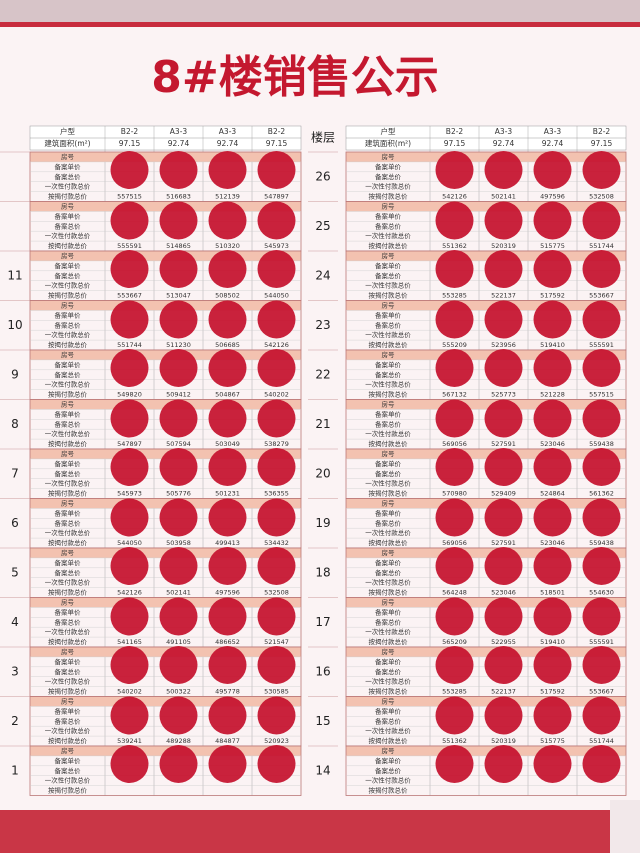  What do you see at coordinates (15, 473) in the screenshot?
I see `floor-label: 7` at bounding box center [15, 473].